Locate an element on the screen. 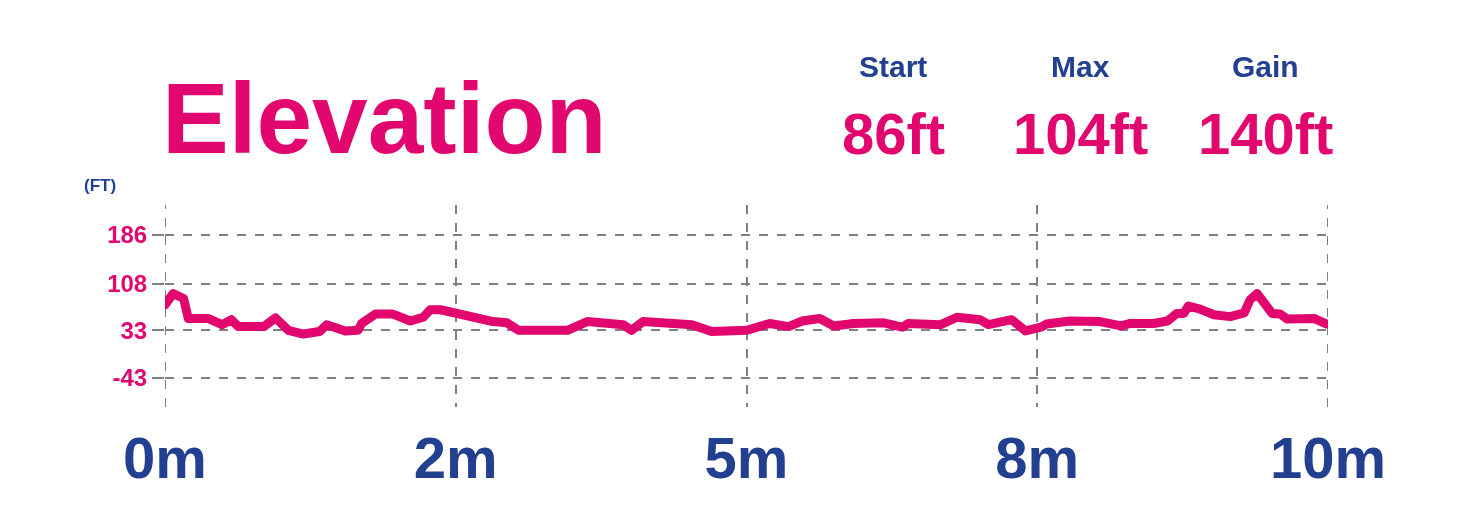 This screenshot has height=521, width=1458. y-tick-label: 33 is located at coordinates (134, 330).